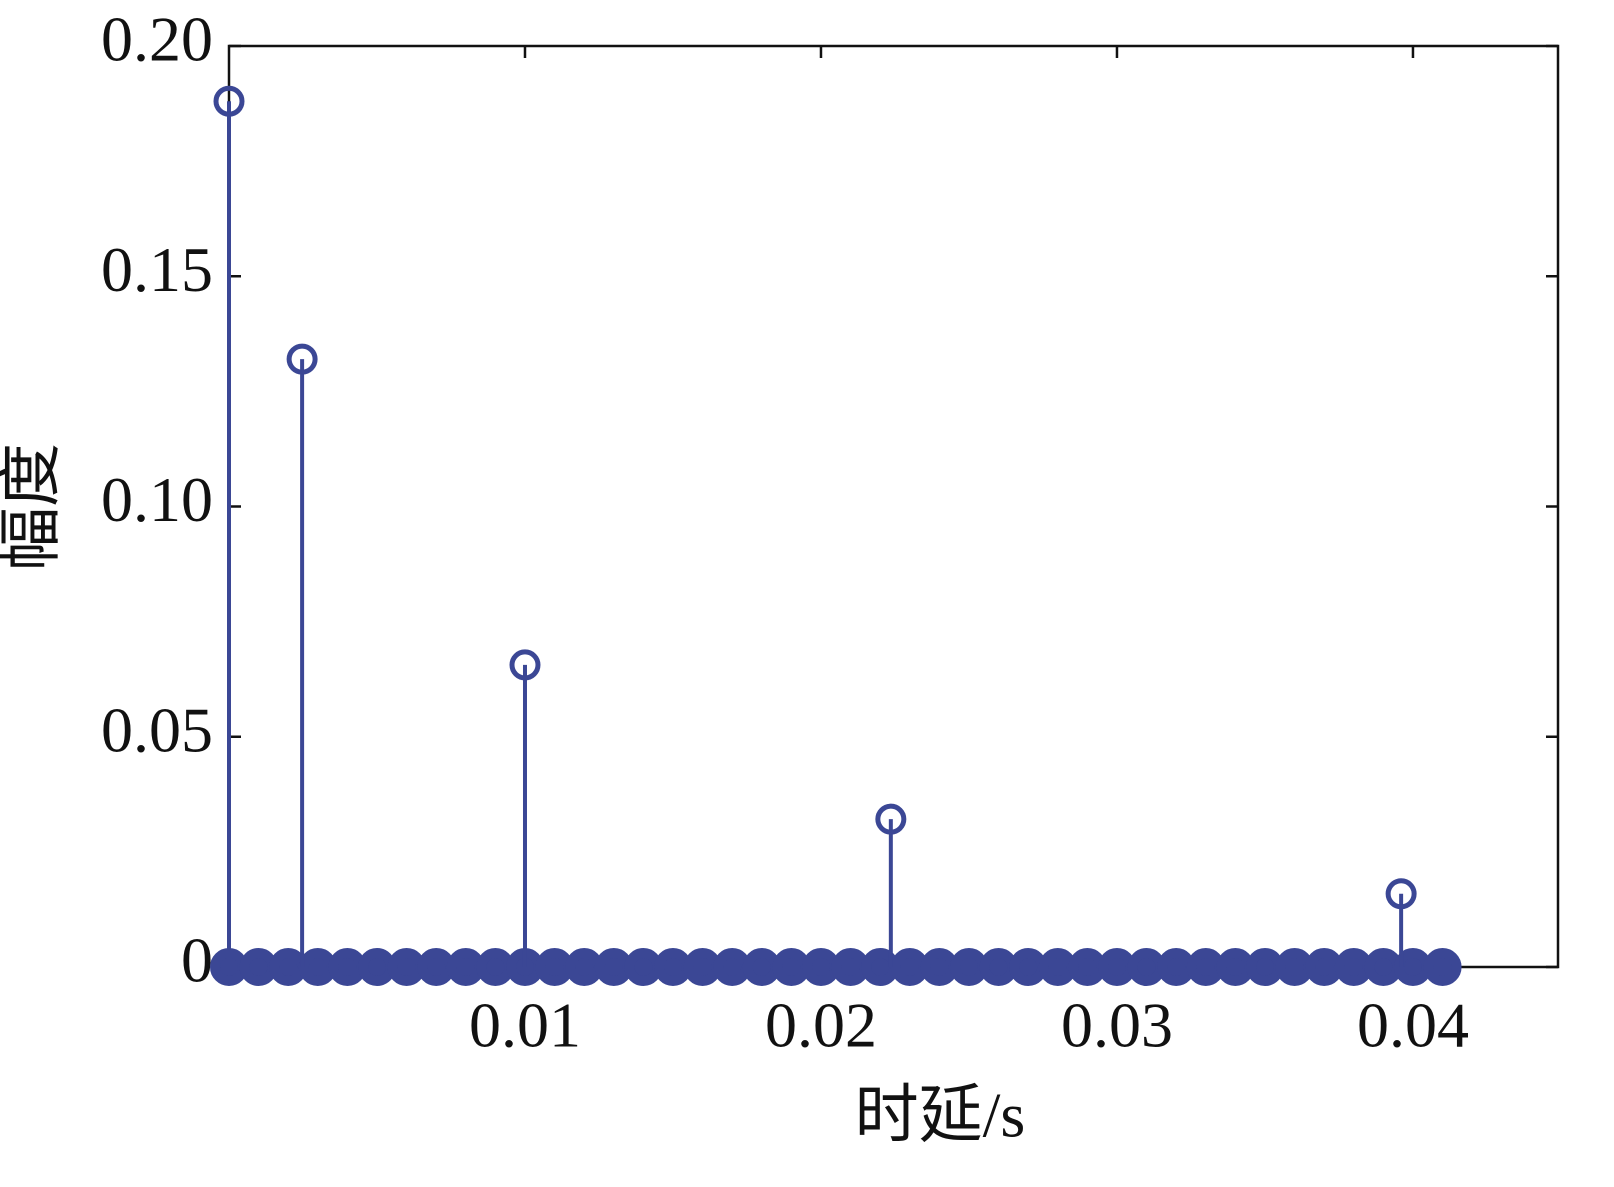 Image resolution: width=1614 pixels, height=1187 pixels. I want to click on y-tick-label: 0.15, so click(157, 269).